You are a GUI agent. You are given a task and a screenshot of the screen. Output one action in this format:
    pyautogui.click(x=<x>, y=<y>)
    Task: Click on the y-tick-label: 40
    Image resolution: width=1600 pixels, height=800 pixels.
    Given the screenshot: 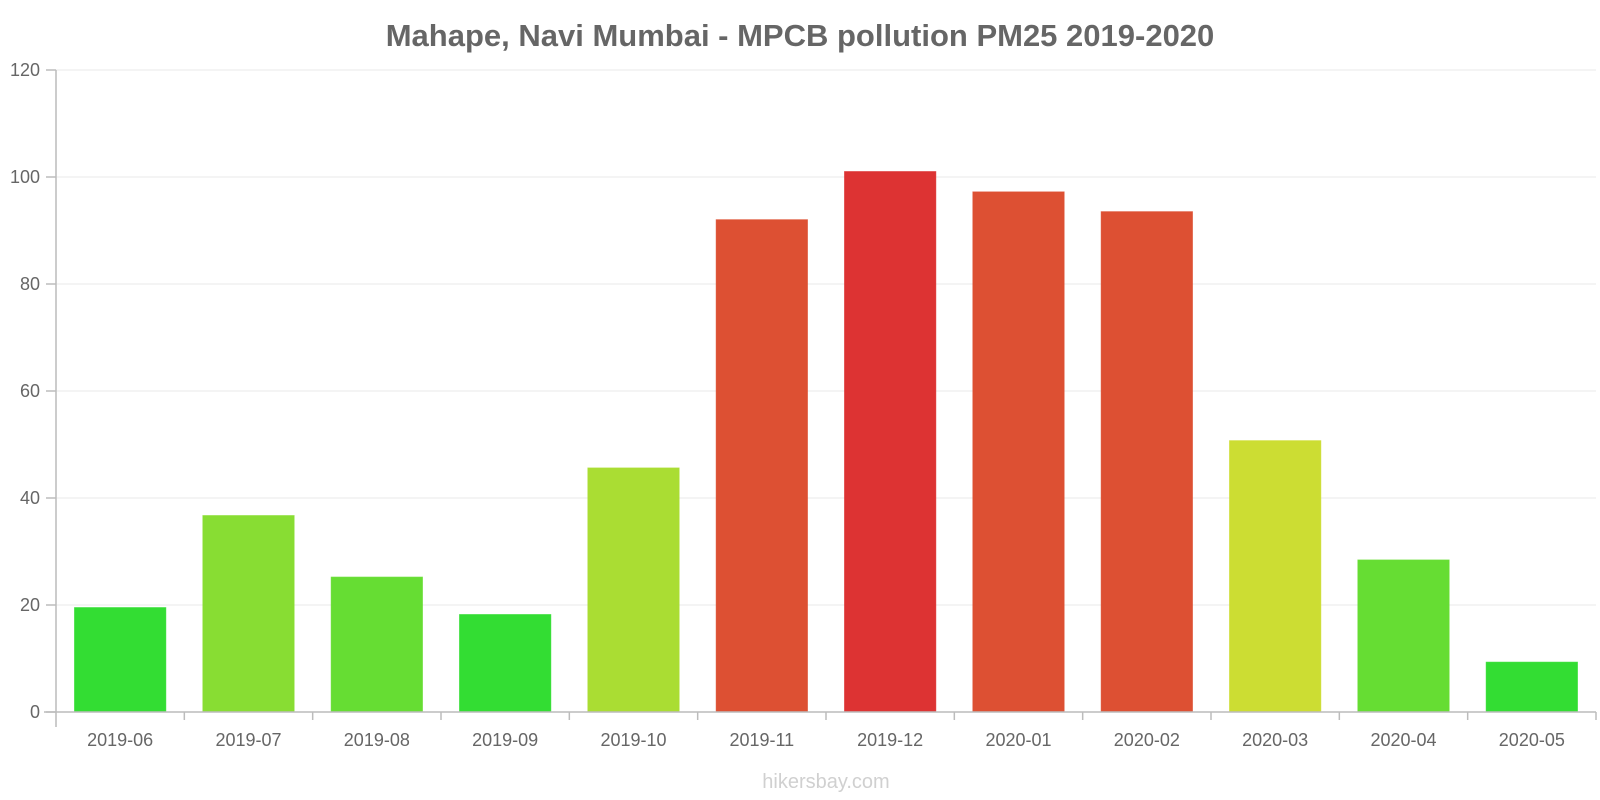 What is the action you would take?
    pyautogui.click(x=30, y=498)
    